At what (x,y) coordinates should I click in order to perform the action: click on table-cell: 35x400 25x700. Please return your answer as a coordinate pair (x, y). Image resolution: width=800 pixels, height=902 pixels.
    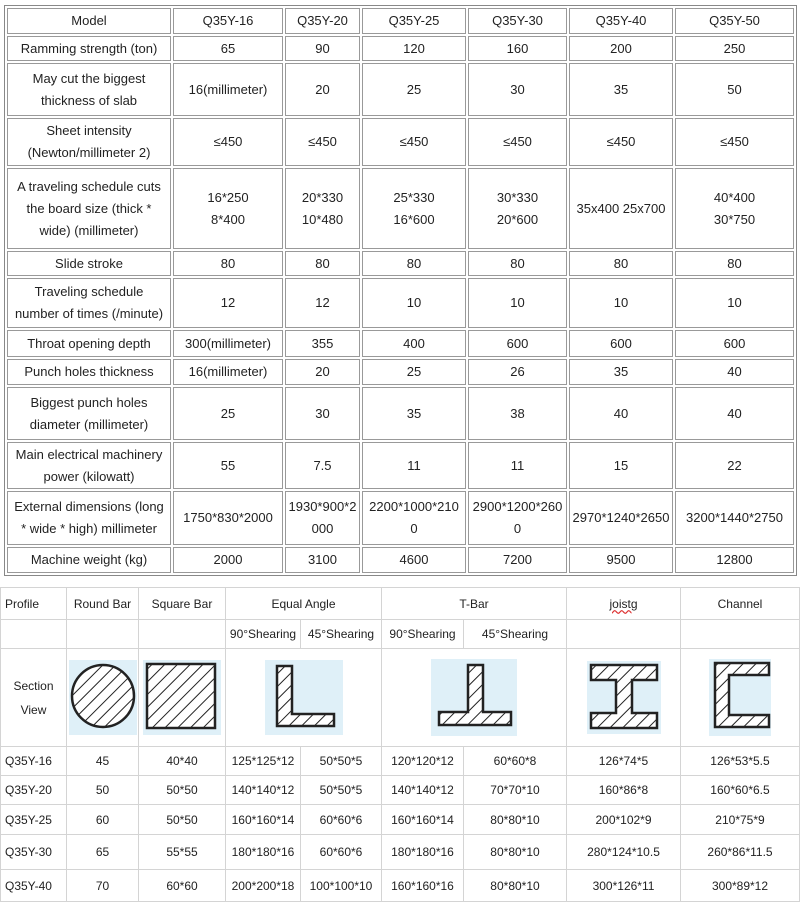
    Looking at the image, I should click on (621, 208).